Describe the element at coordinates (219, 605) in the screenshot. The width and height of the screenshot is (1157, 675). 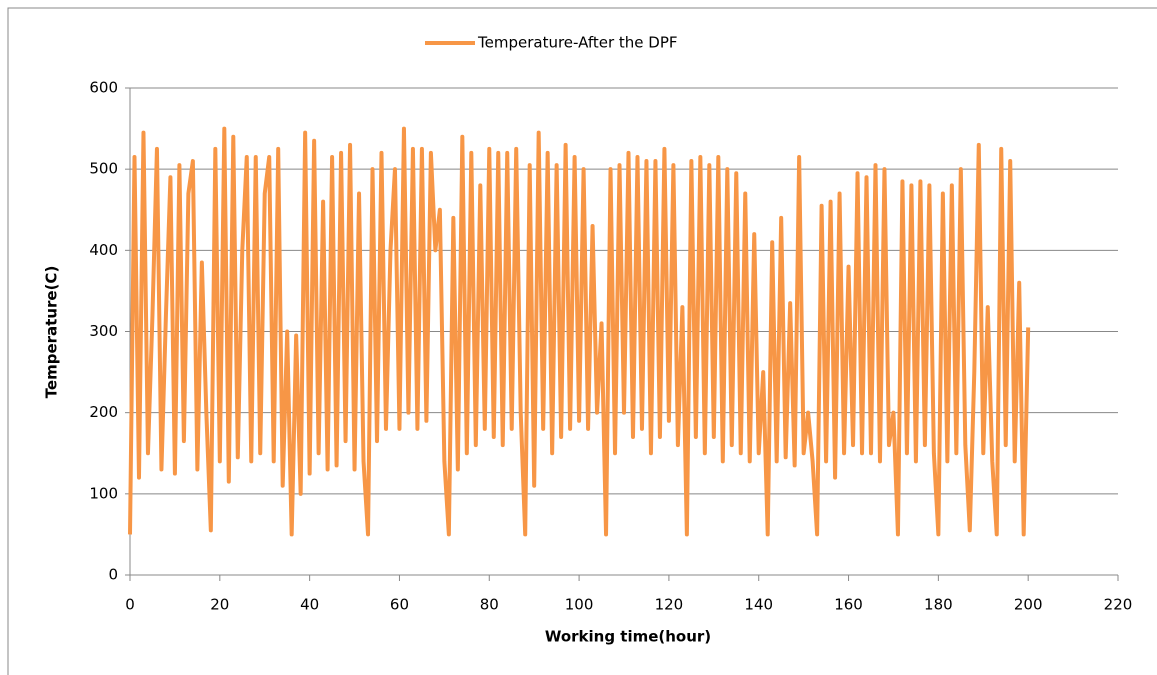
I see `x-tick-label: 20` at that location.